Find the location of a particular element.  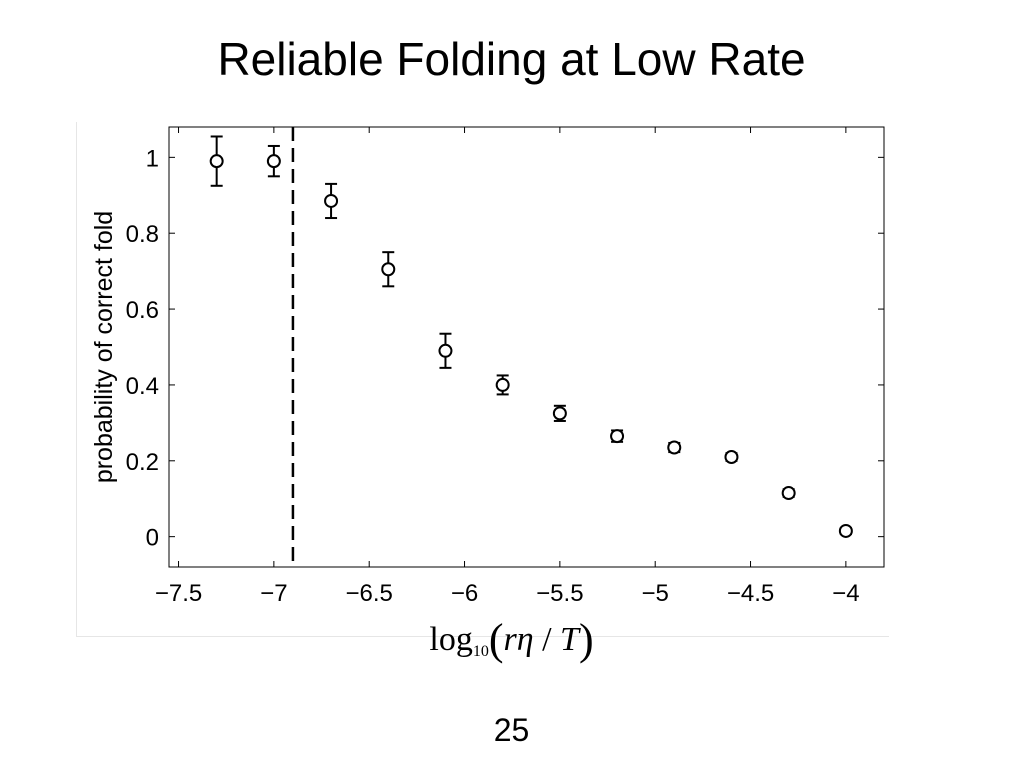

y-tick-label: 1 is located at coordinates (152, 158).